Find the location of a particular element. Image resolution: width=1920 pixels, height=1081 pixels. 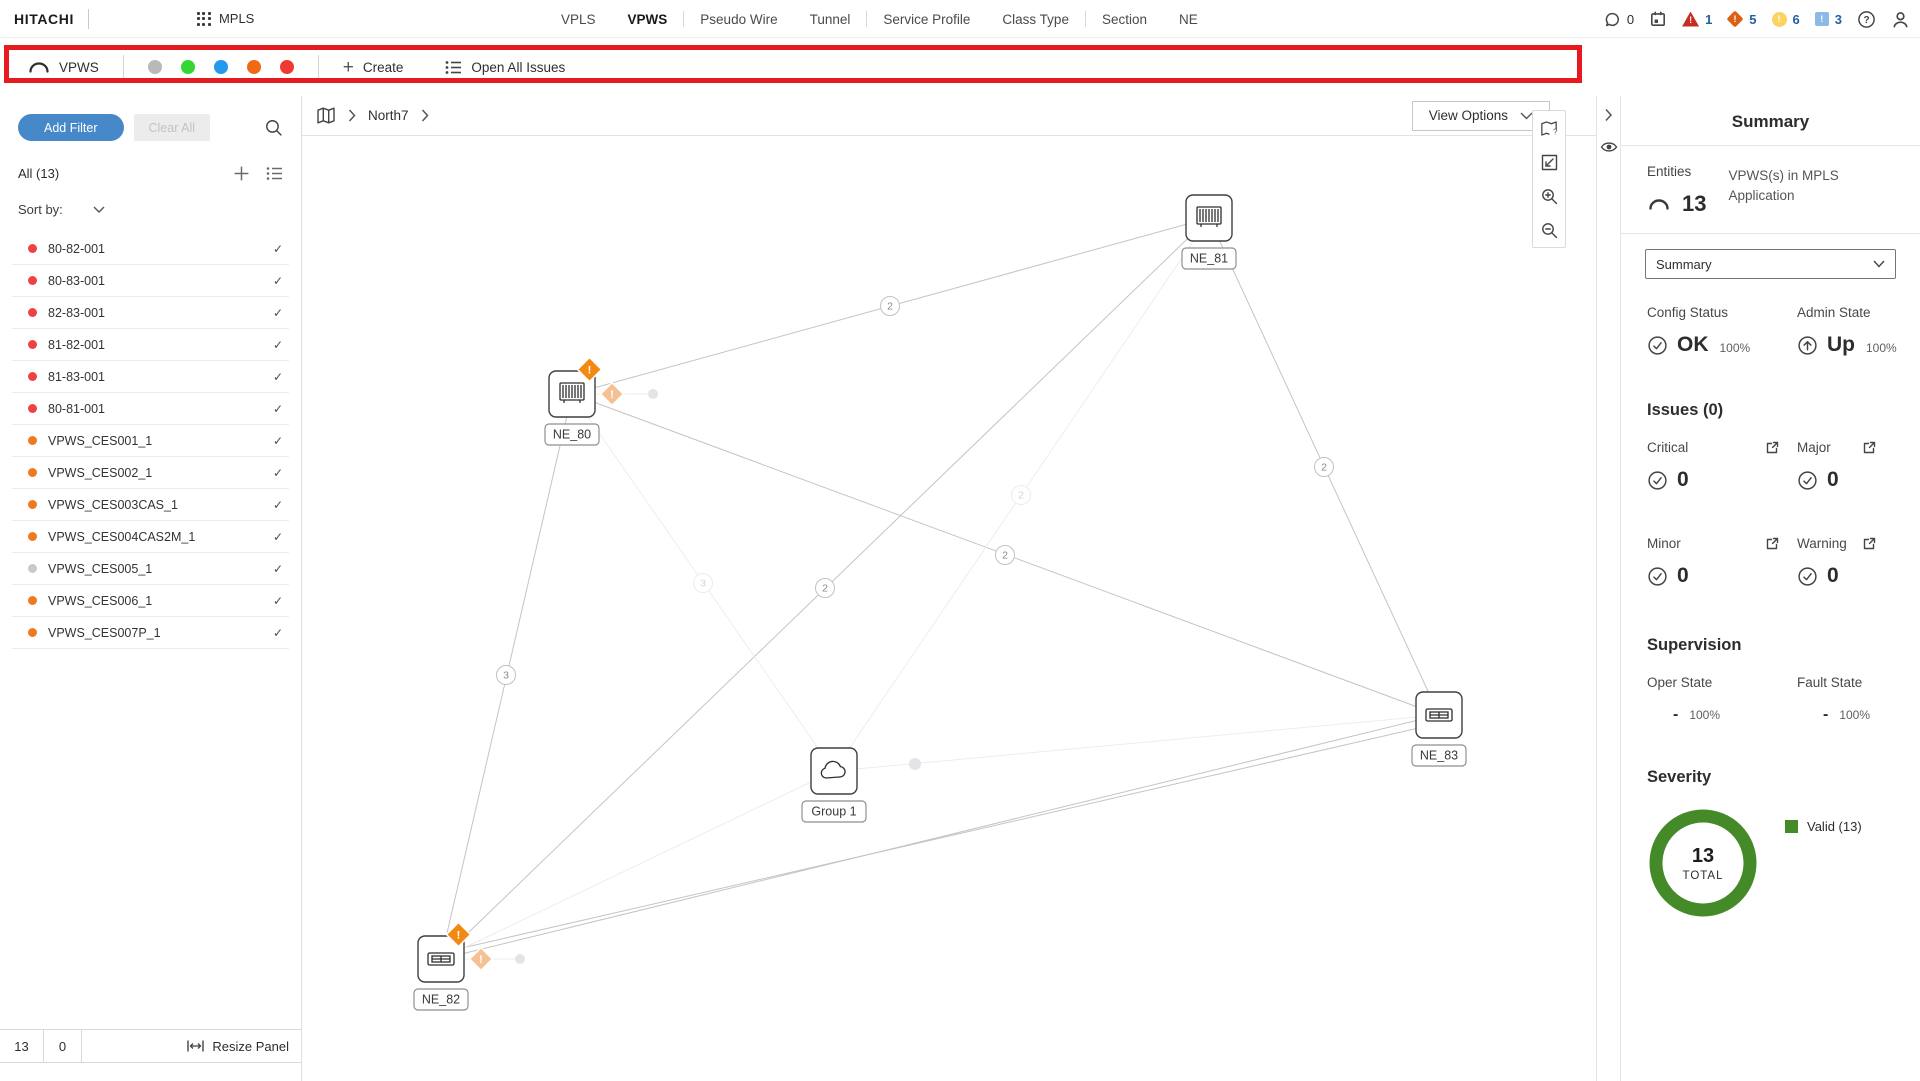

node-group-1: Group 1 is located at coordinates (834, 785).